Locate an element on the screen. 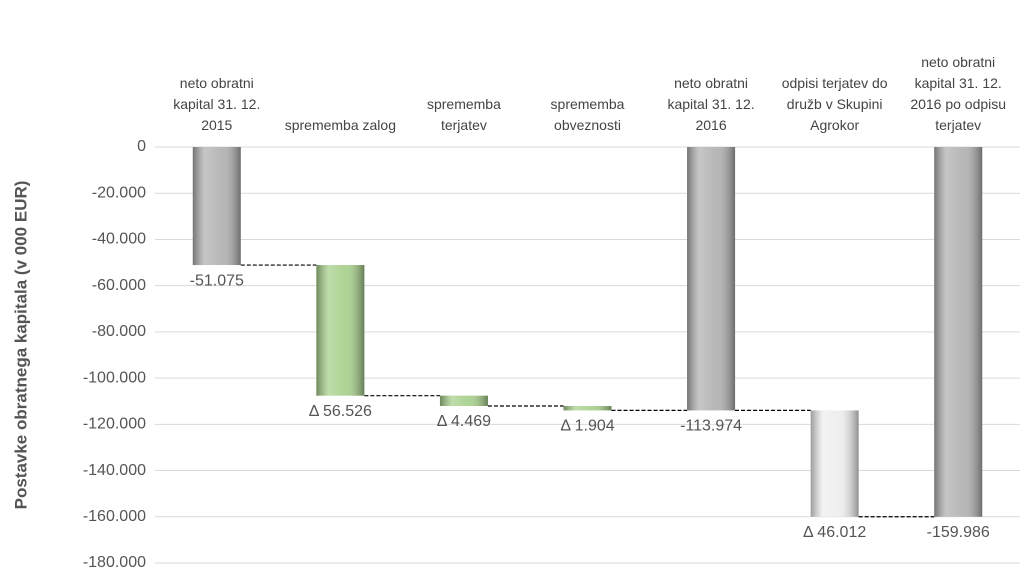  value-label: -159.986 is located at coordinates (958, 532).